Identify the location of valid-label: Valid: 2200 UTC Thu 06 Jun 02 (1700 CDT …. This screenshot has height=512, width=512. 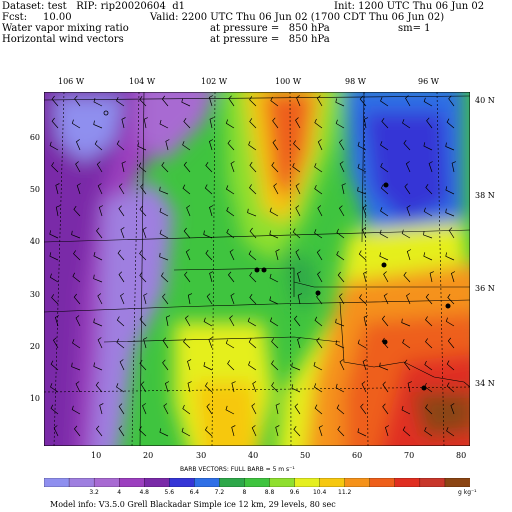
(297, 17).